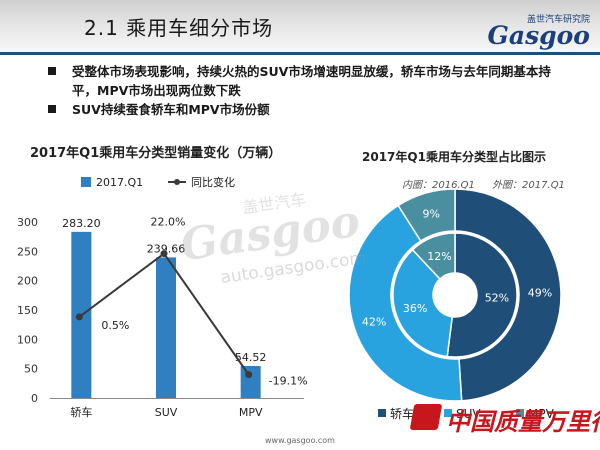 The image size is (600, 450). Describe the element at coordinates (166, 412) in the screenshot. I see `x-tick-label: SUV` at that location.